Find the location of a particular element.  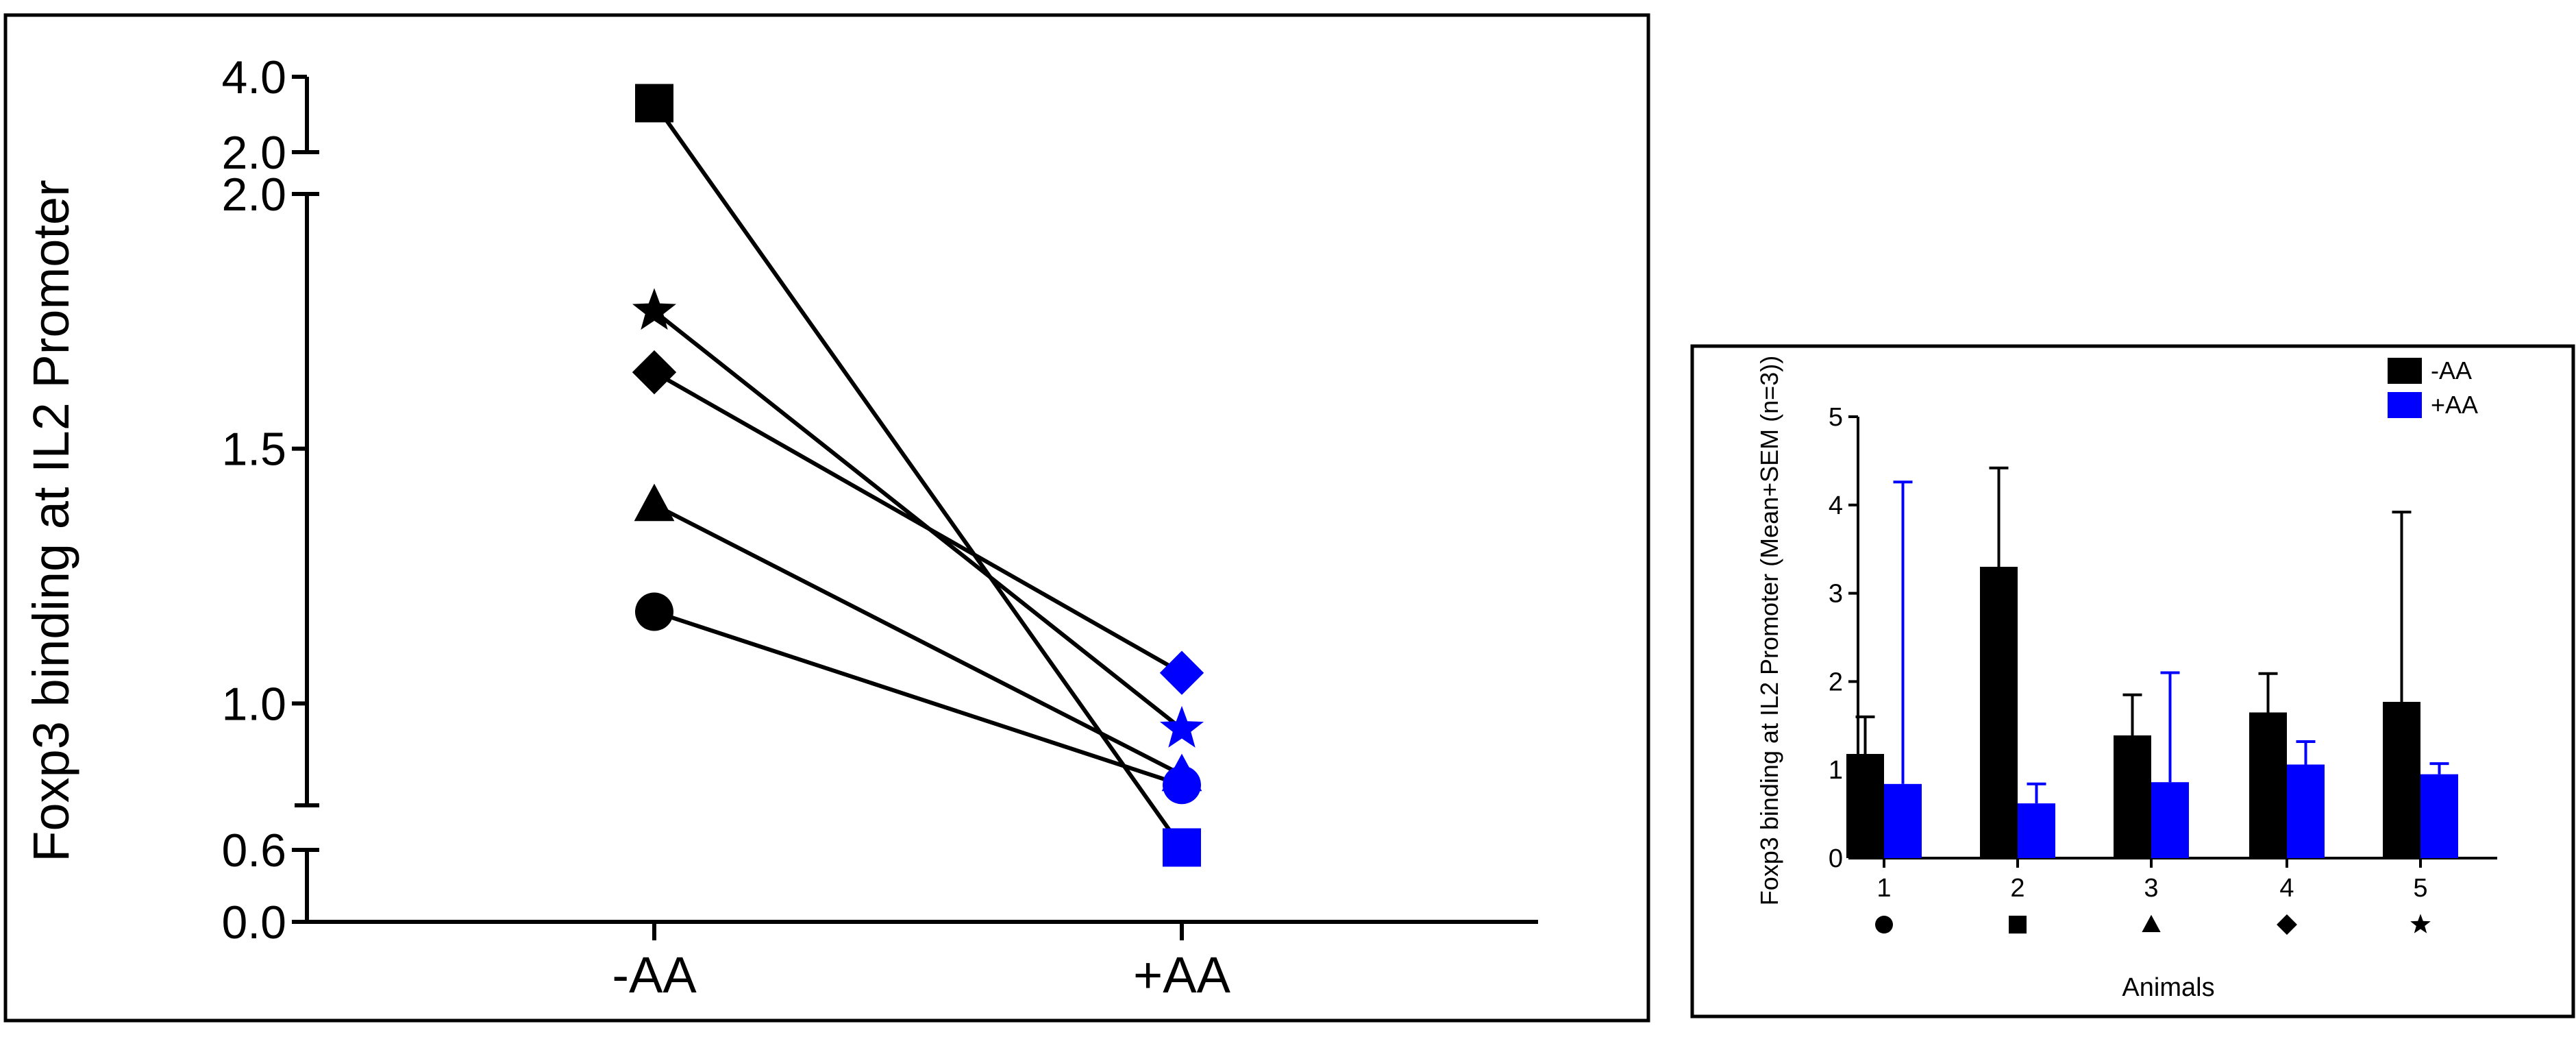

right-y-tick-label: 1 is located at coordinates (1836, 770).